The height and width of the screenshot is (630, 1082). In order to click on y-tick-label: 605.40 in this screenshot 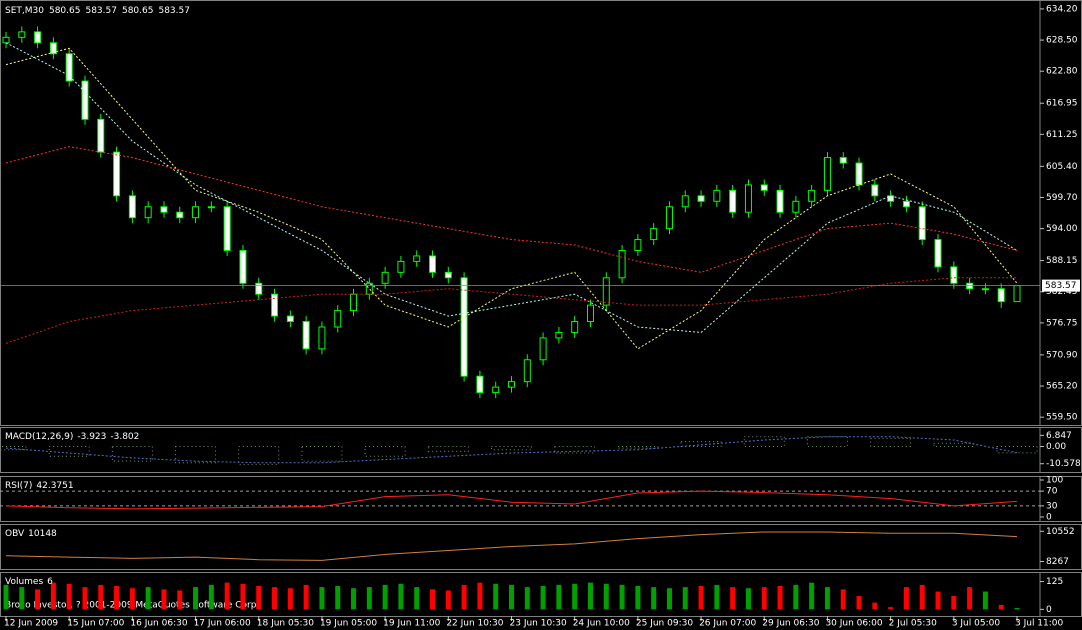, I will do `click(1062, 167)`.